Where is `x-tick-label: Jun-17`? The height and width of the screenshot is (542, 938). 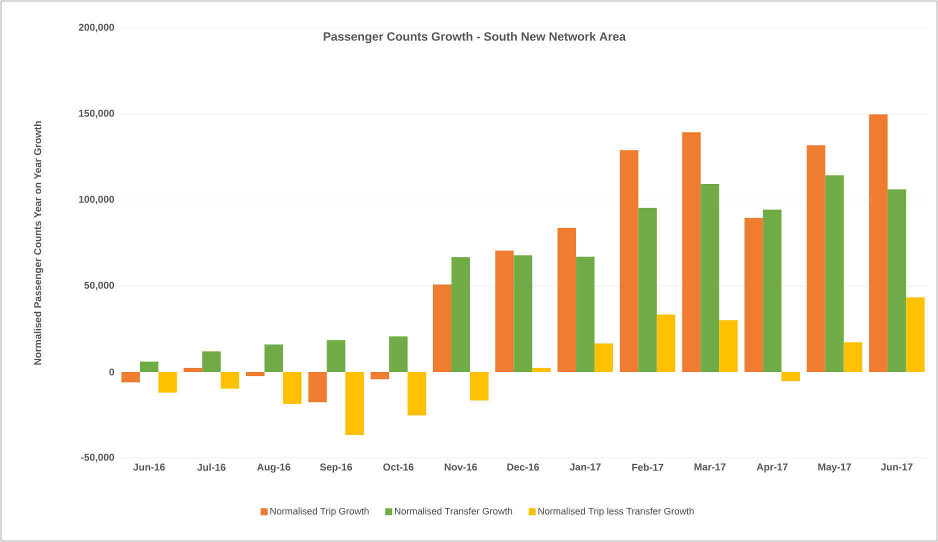
x-tick-label: Jun-17 is located at coordinates (896, 467).